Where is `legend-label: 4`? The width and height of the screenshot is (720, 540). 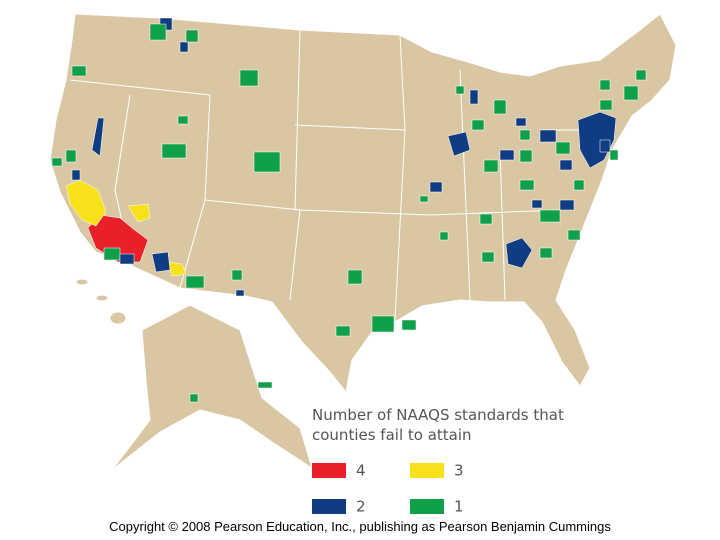 legend-label: 4 is located at coordinates (361, 471).